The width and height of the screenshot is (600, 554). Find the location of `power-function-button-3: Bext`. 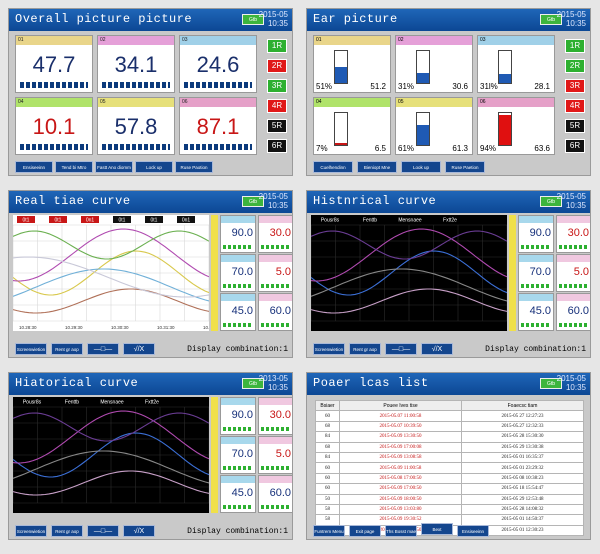

power-function-button-3: Bext is located at coordinates (437, 529).